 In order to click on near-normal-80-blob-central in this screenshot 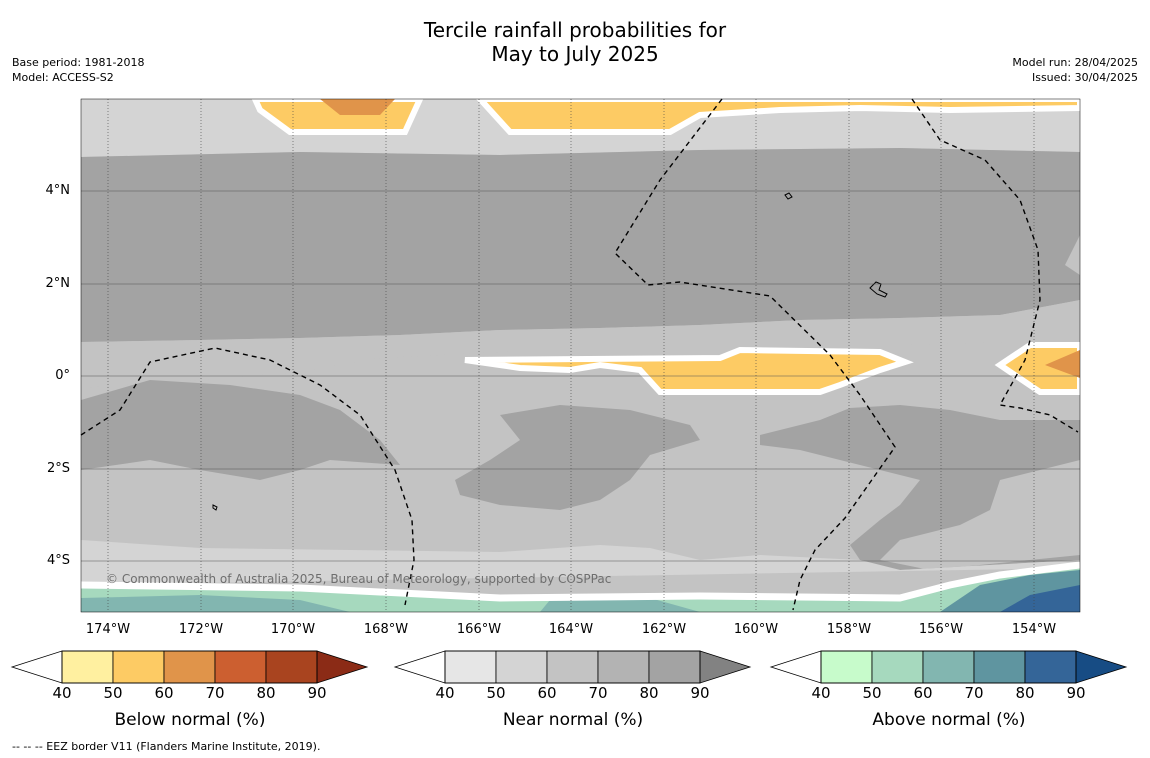, I will do `click(577, 457)`.